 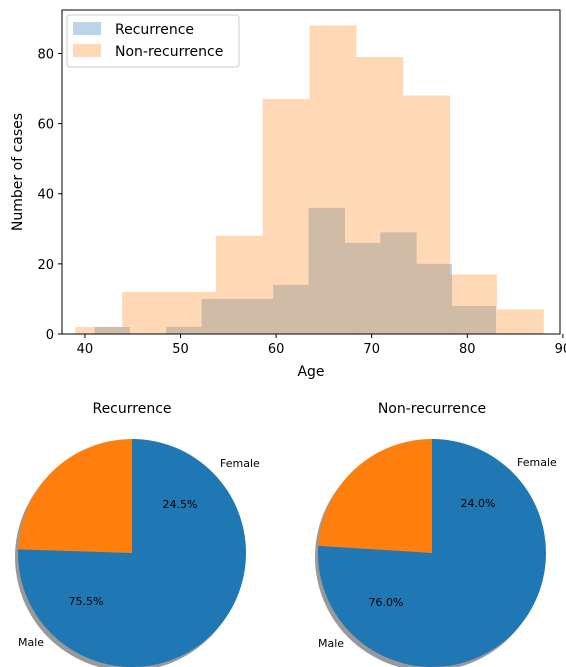 I want to click on y-tick-label: 40, so click(x=45, y=195).